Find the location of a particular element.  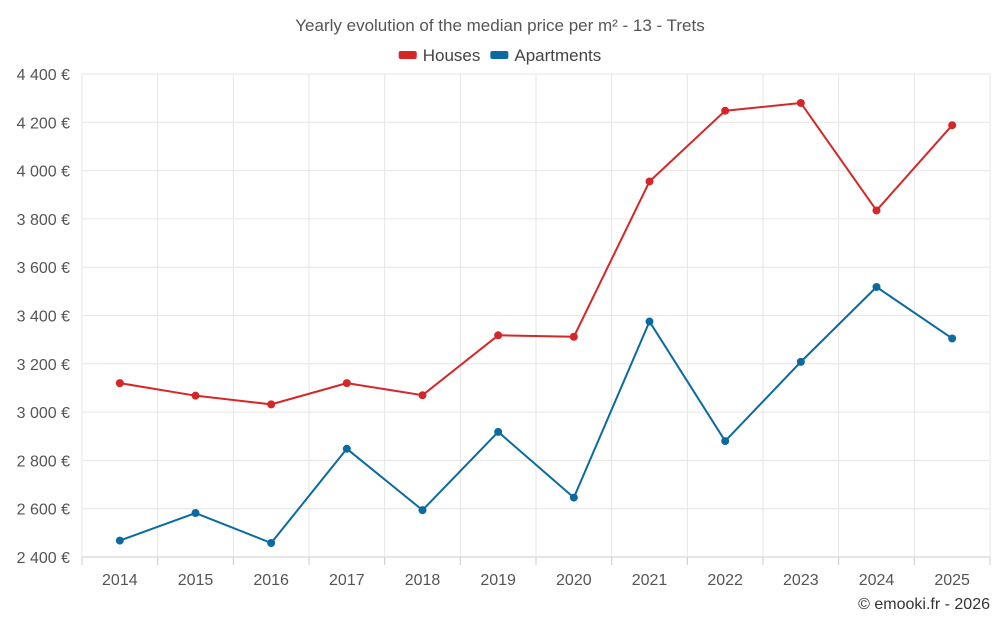

y-tick-label: 4 200 € is located at coordinates (43, 123).